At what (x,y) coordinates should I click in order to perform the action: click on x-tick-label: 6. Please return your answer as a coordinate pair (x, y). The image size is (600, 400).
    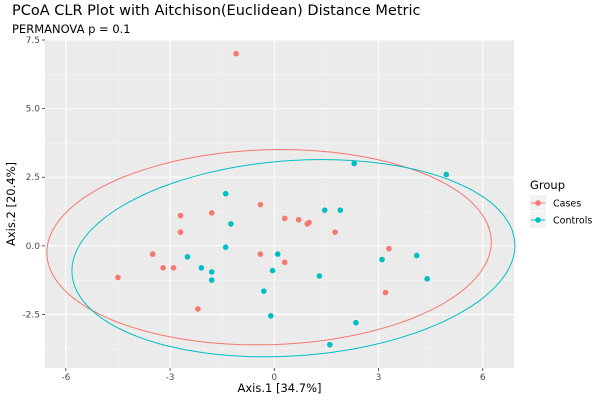
    Looking at the image, I should click on (483, 378).